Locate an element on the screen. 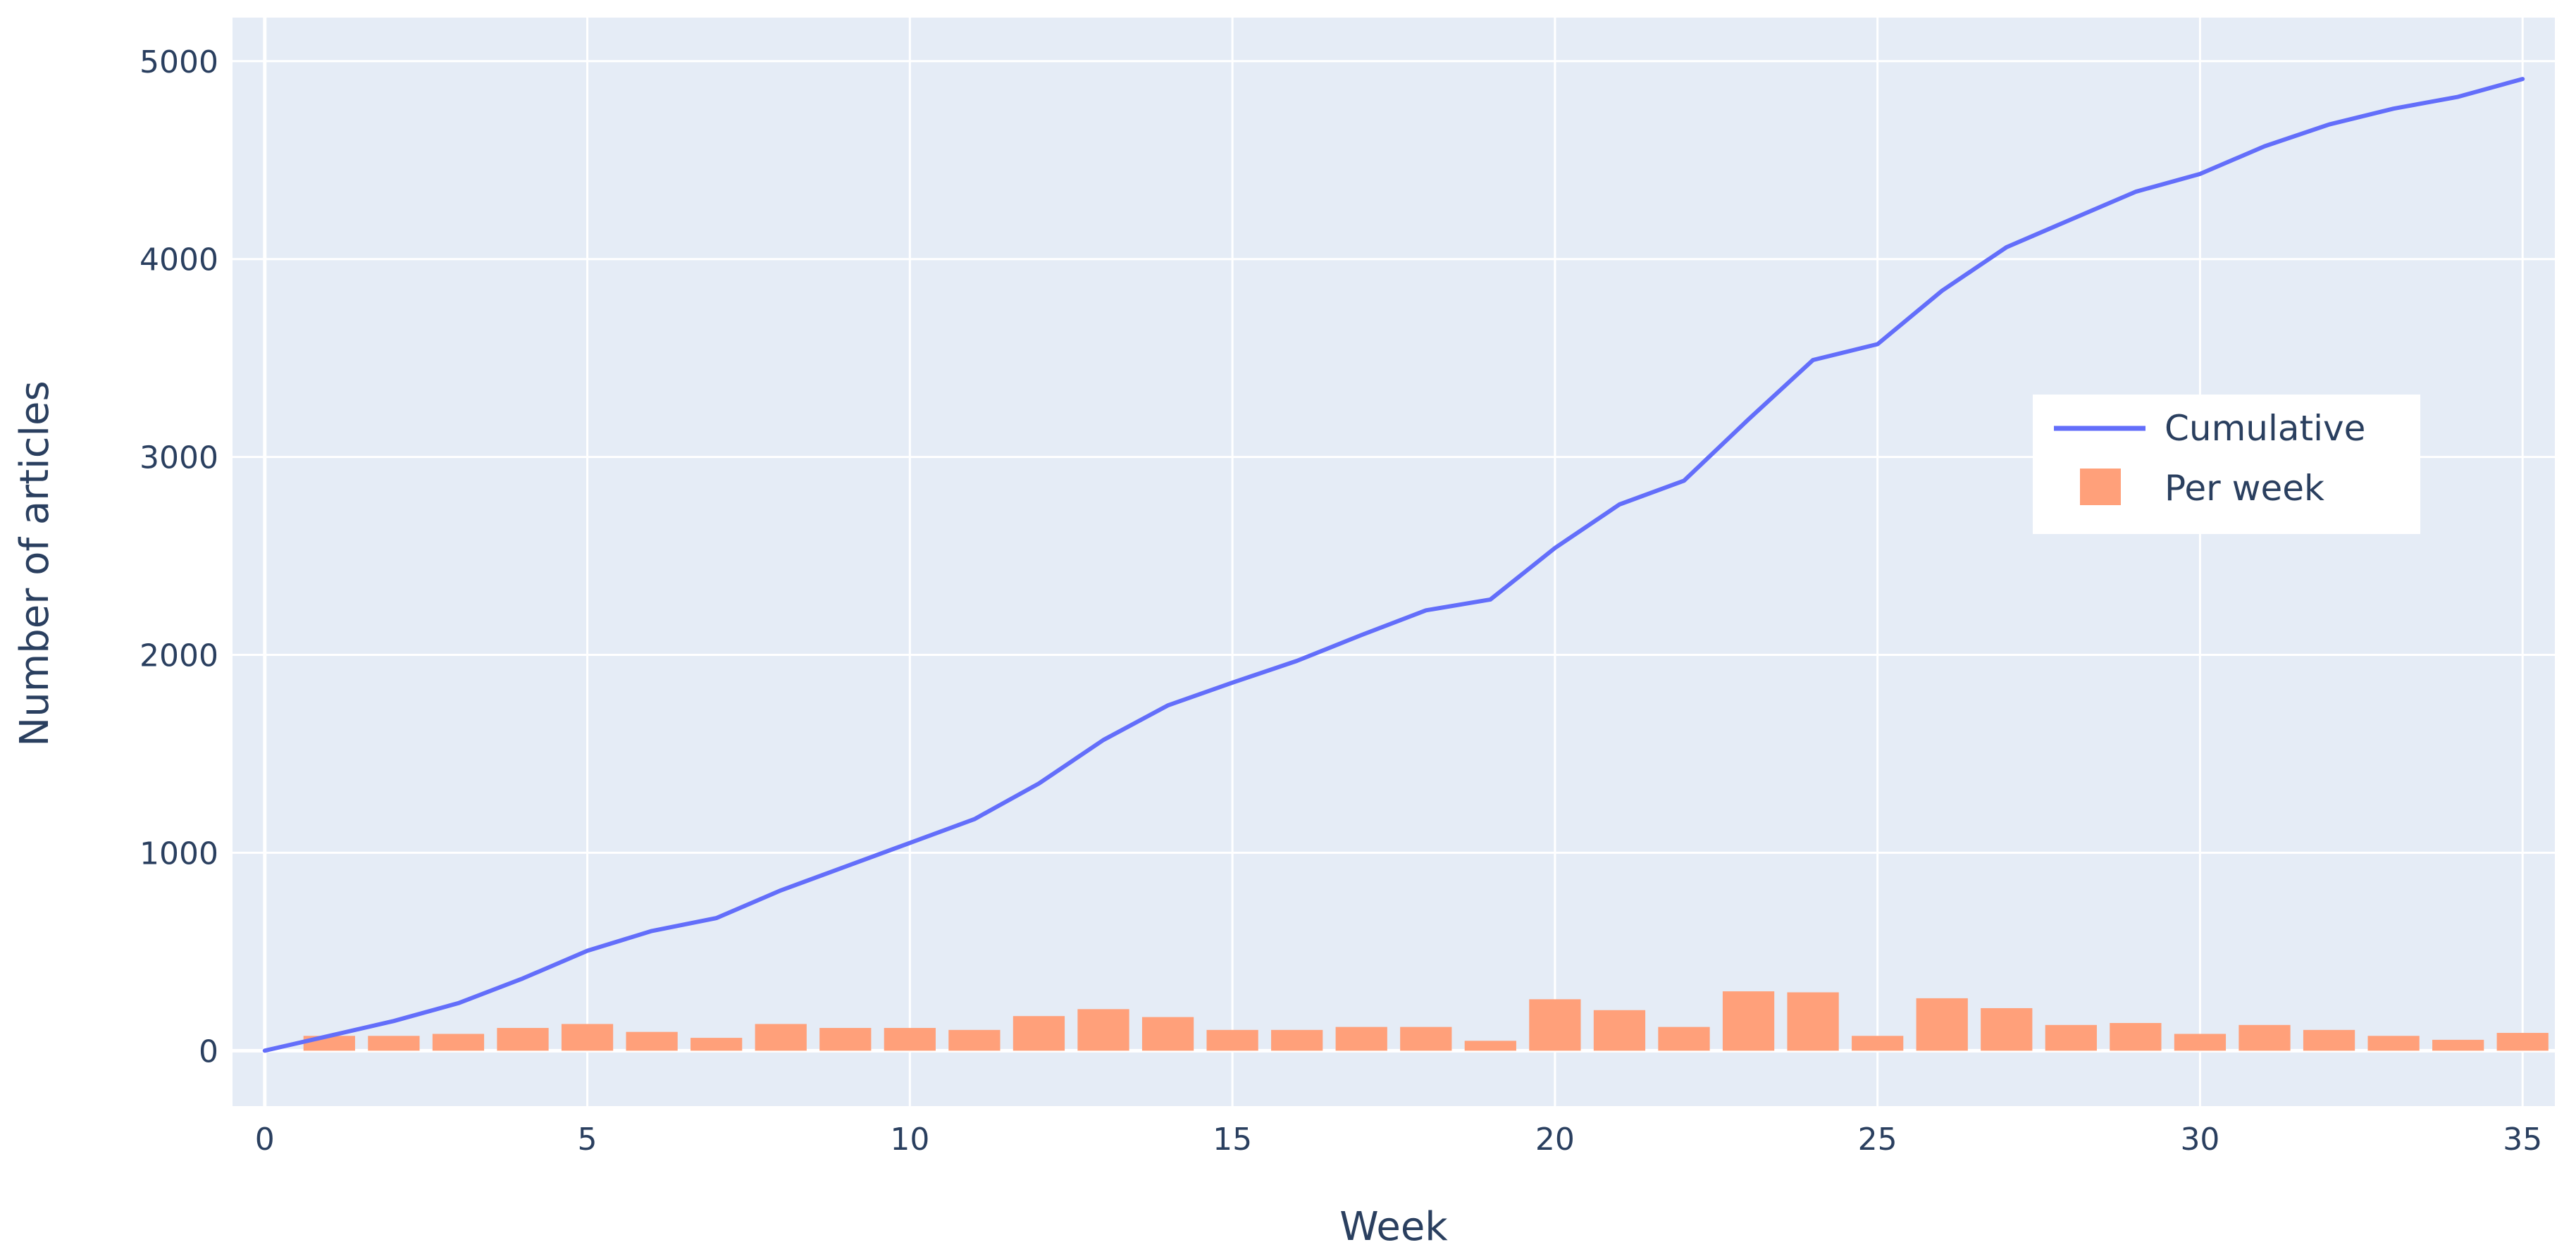 Image resolution: width=2576 pixels, height=1259 pixels. x-tick-label: 35 is located at coordinates (2522, 1140).